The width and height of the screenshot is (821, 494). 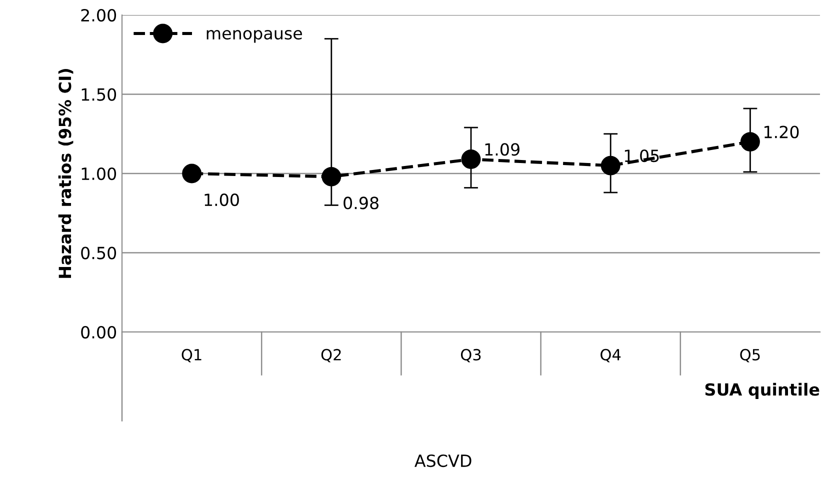 What do you see at coordinates (750, 355) in the screenshot?
I see `x-tick-label: Q5` at bounding box center [750, 355].